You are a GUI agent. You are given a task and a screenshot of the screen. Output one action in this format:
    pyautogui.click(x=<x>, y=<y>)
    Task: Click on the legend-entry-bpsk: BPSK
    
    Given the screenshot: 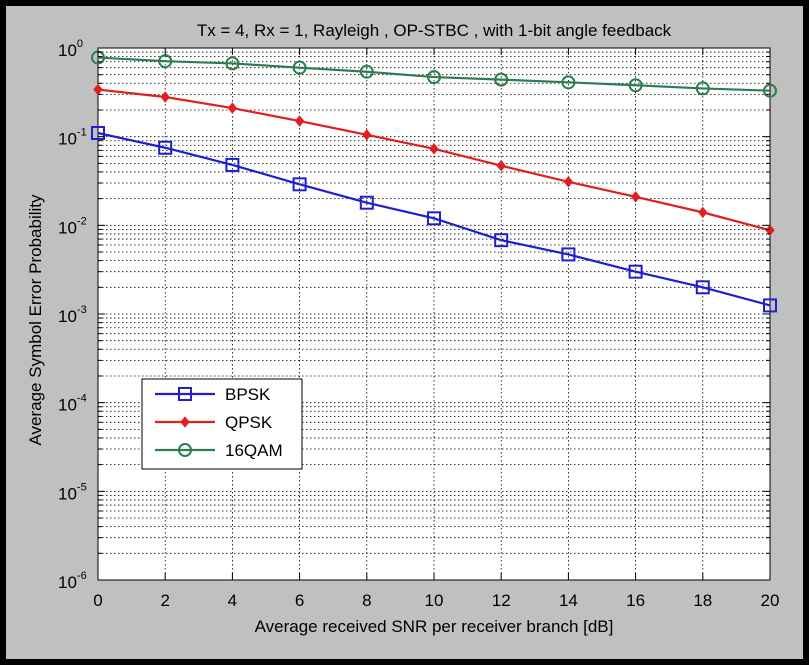 What is the action you would take?
    pyautogui.click(x=213, y=394)
    